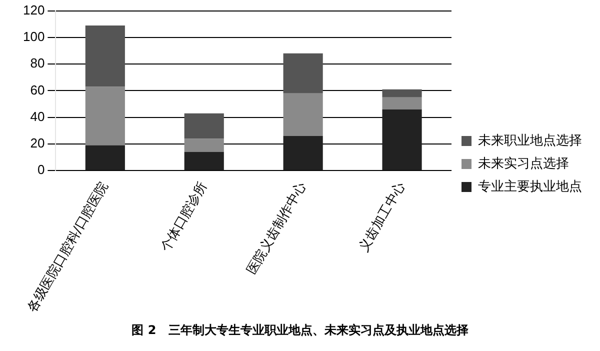 The height and width of the screenshot is (351, 600). What do you see at coordinates (68, 247) in the screenshot?
I see `x-tick-label: 各级医院口腔科/口腔医院` at bounding box center [68, 247].